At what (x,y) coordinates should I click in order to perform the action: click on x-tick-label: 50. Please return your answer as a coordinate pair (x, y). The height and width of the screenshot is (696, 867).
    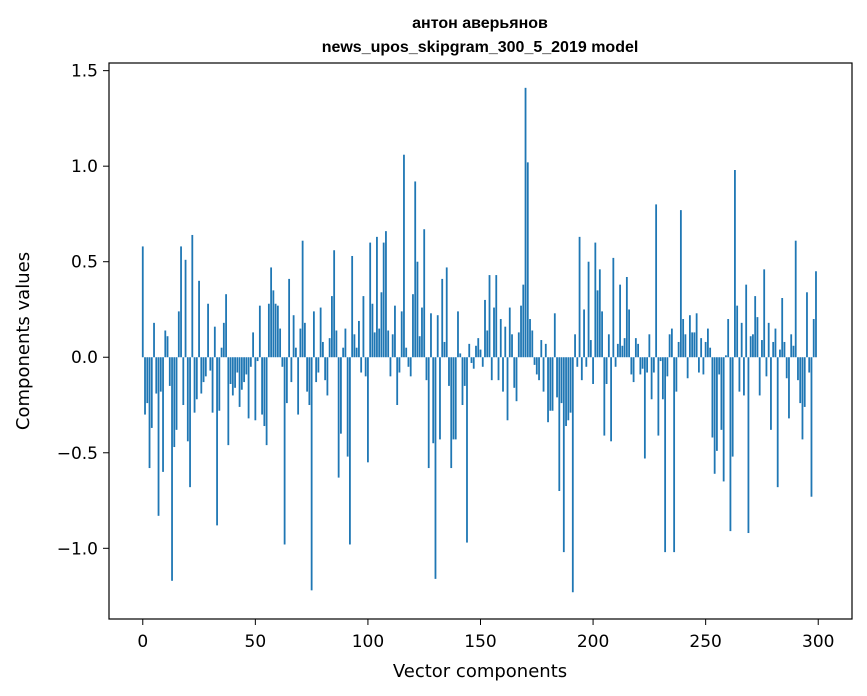
    Looking at the image, I should click on (256, 642).